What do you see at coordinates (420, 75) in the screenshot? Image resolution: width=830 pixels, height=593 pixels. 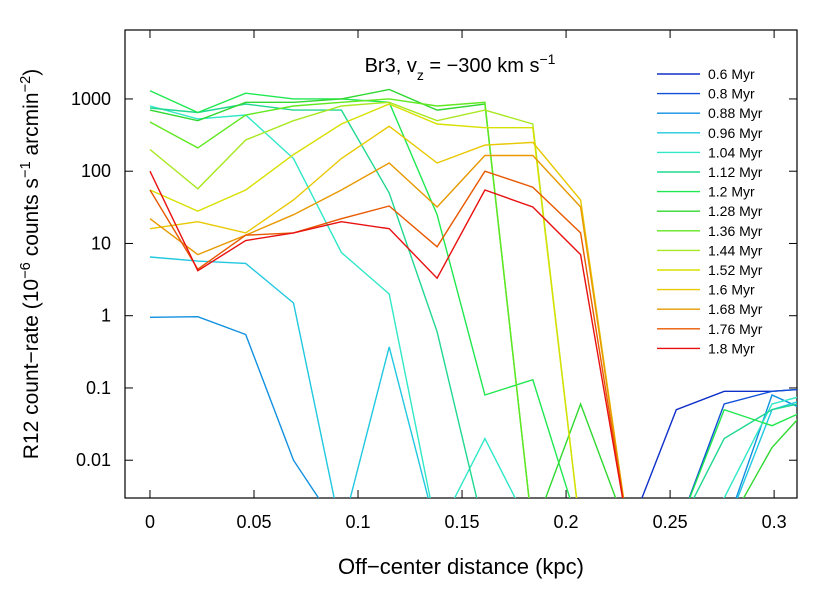 I see `chart-title-part: z` at bounding box center [420, 75].